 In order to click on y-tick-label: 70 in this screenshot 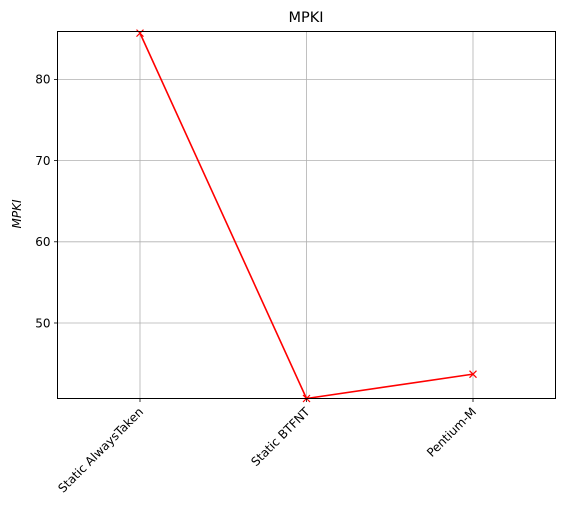, I will do `click(42, 161)`.